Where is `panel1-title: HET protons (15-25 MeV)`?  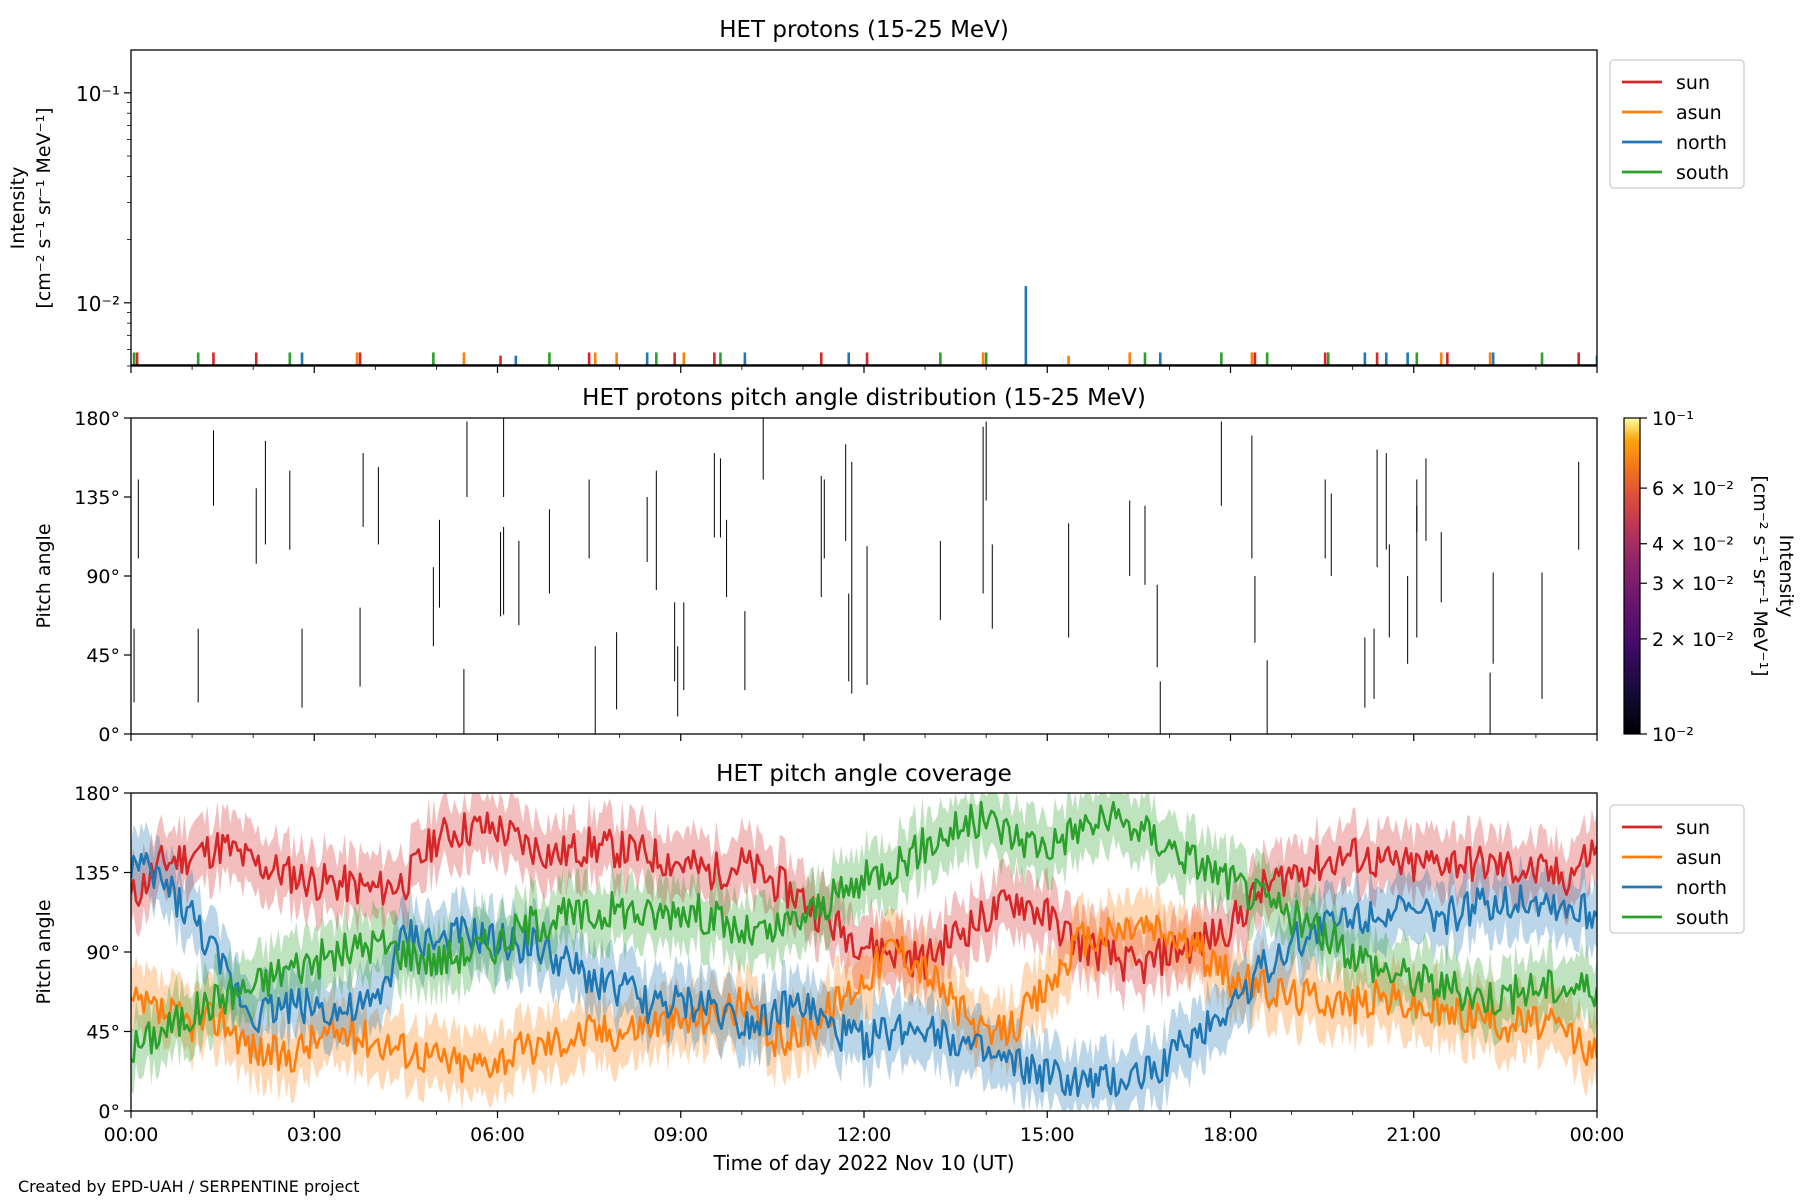 panel1-title: HET protons (15-25 MeV) is located at coordinates (864, 30).